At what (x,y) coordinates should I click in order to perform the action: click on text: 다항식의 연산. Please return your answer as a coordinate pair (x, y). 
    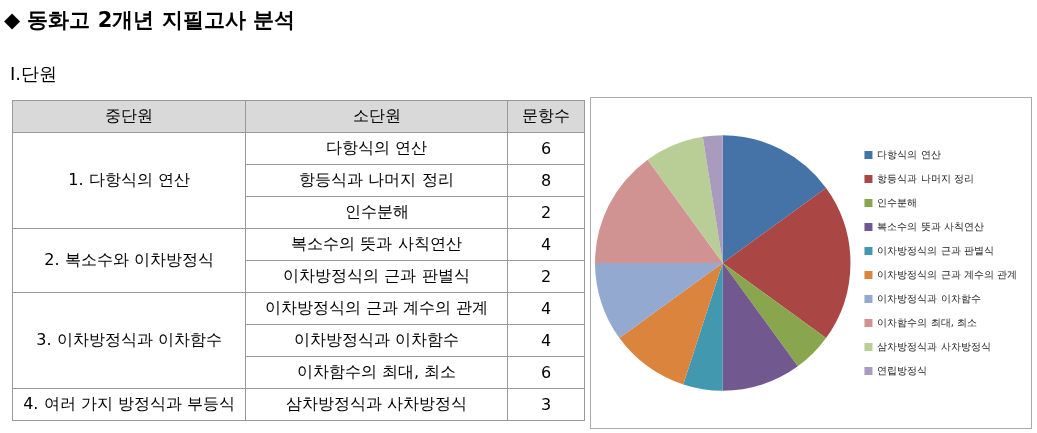
    Looking at the image, I should click on (376, 148).